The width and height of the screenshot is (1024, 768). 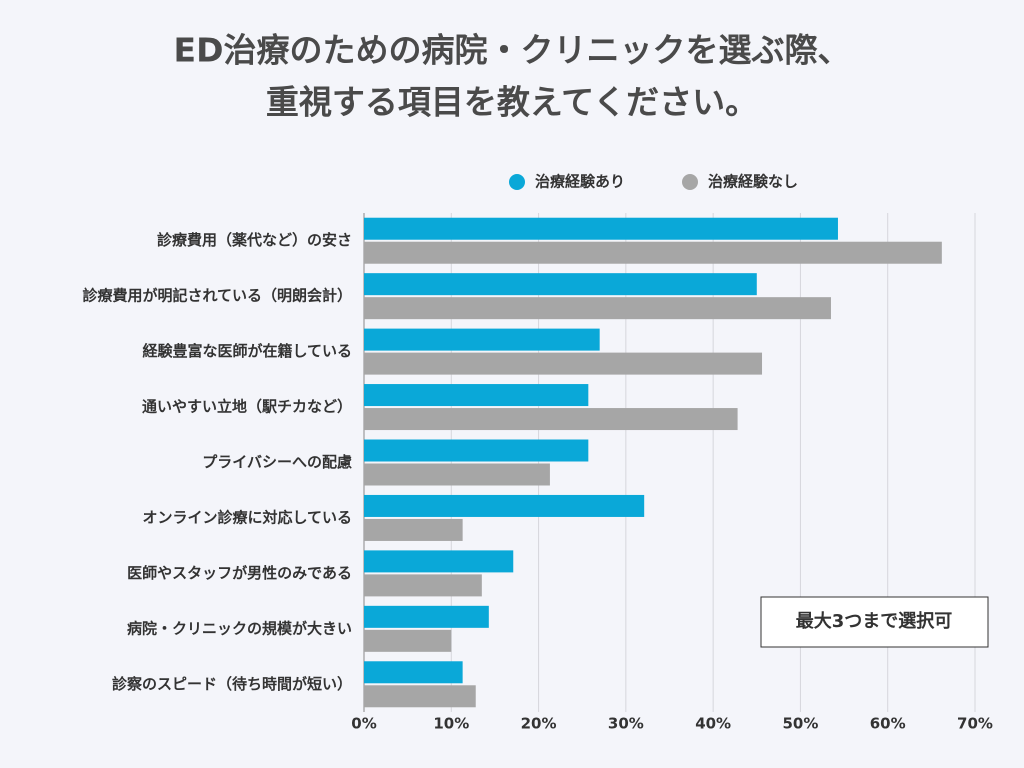 I want to click on x-tick-label: 60%, so click(x=888, y=724).